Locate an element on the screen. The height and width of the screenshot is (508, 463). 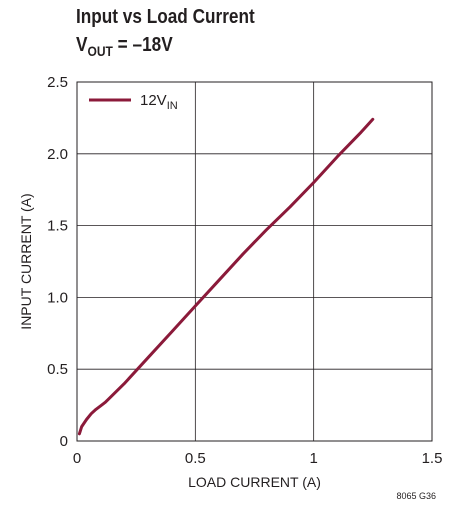
y-tick-label: 2.0 is located at coordinates (57, 154).